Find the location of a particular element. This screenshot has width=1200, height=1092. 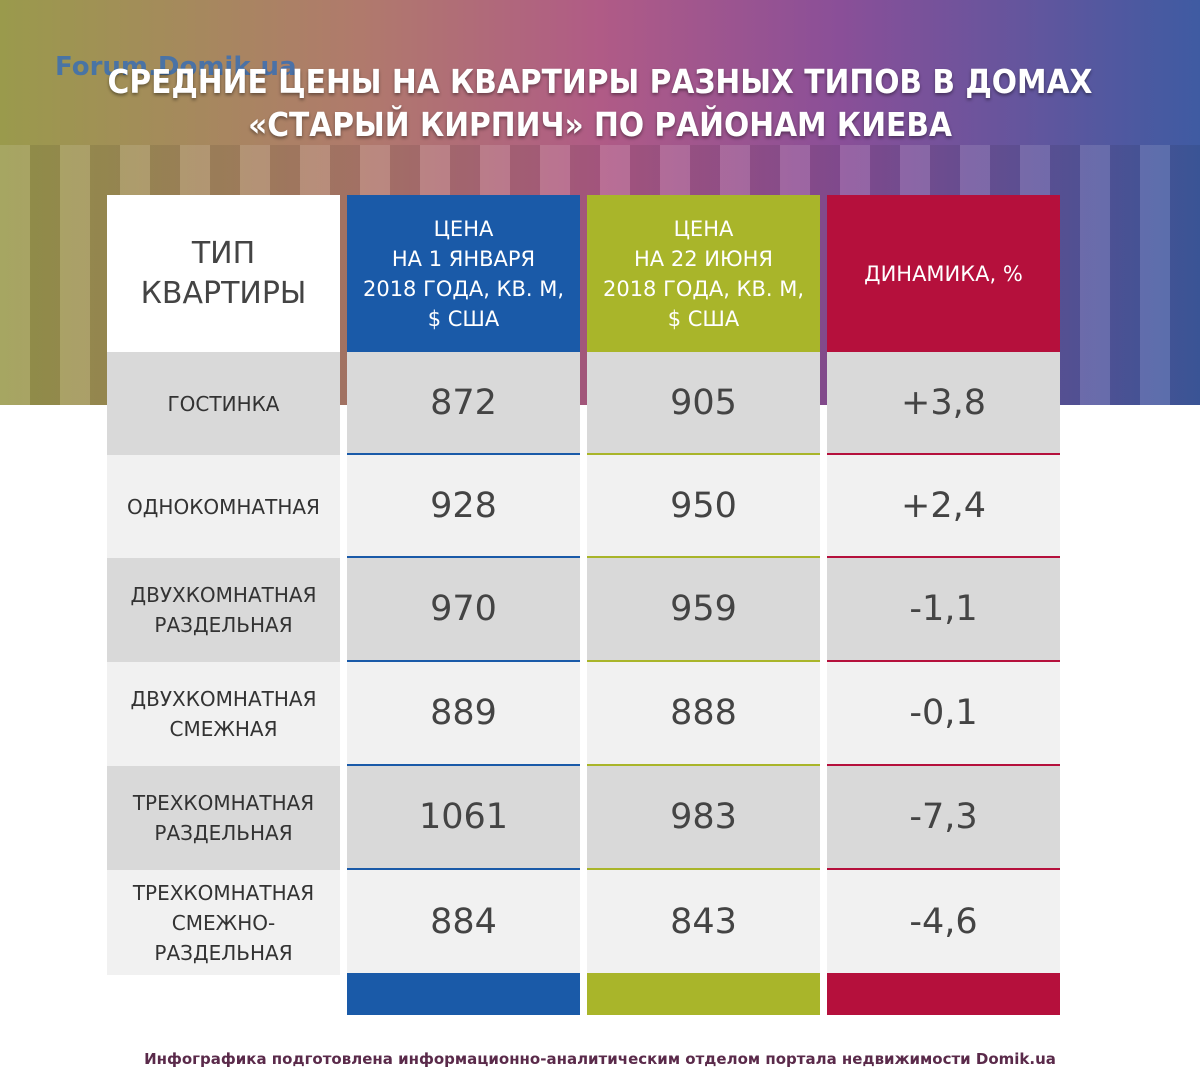

text: 843 is located at coordinates (703, 921).